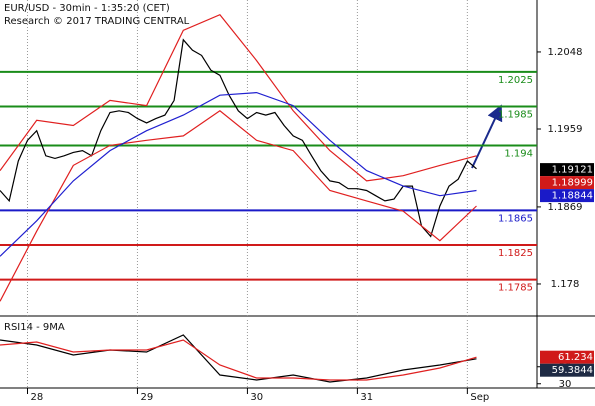 The height and width of the screenshot is (406, 595). I want to click on chart-subtitle: Research © 2017 TRADING CENTRAL, so click(97, 21).